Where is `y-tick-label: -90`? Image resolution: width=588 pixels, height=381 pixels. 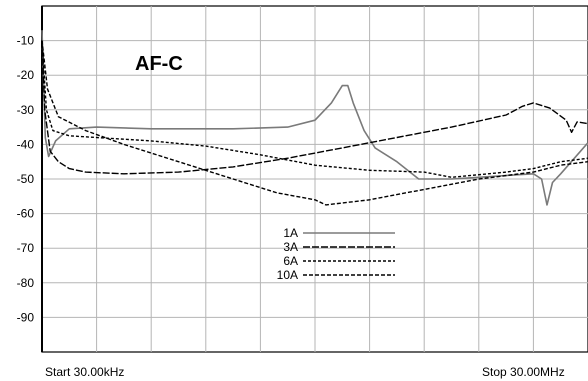 y-tick-label: -90 is located at coordinates (26, 317).